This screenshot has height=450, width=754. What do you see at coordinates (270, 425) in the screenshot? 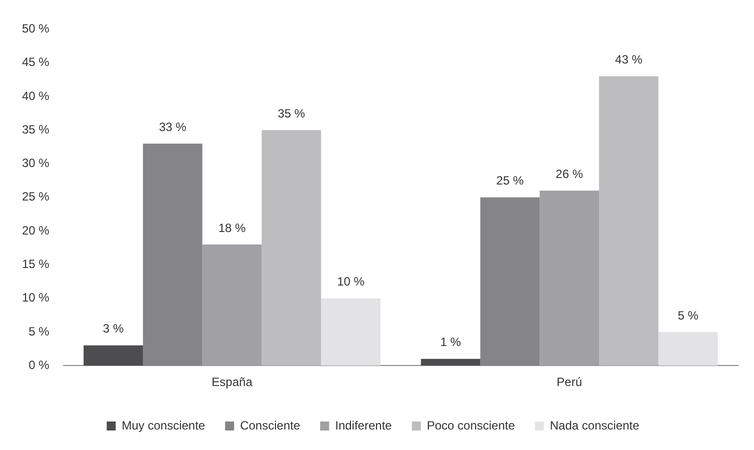
I see `legend-label: Consciente` at bounding box center [270, 425].